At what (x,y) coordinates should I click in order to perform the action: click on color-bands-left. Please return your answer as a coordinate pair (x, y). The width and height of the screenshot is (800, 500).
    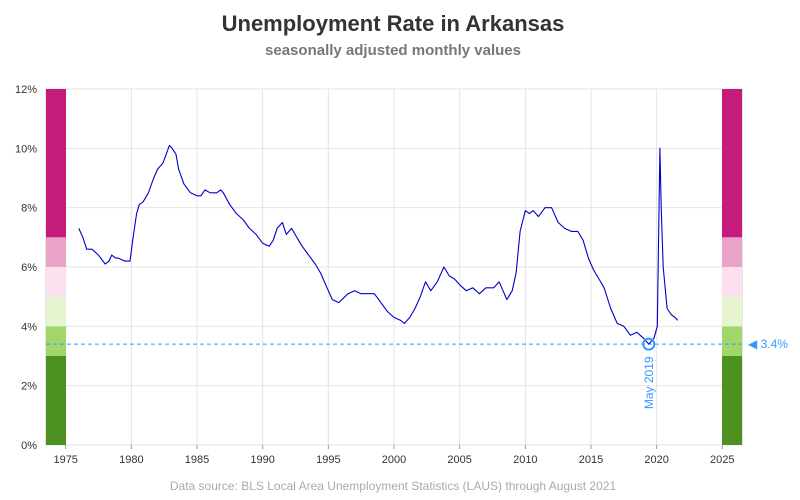
    Looking at the image, I should click on (56, 267).